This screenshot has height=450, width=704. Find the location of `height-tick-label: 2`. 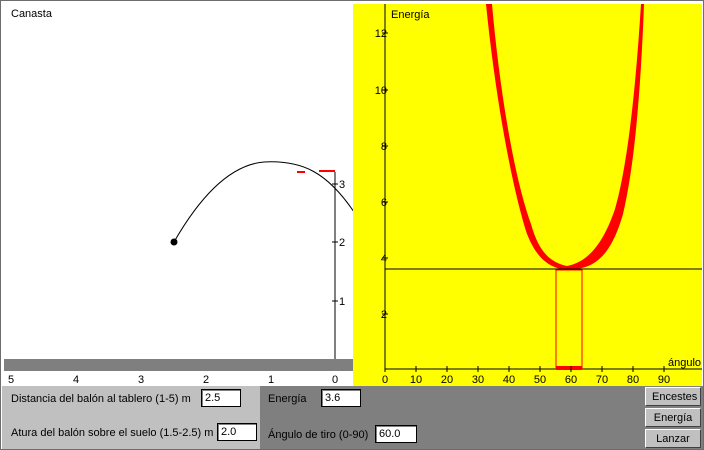

height-tick-label: 2 is located at coordinates (342, 243).